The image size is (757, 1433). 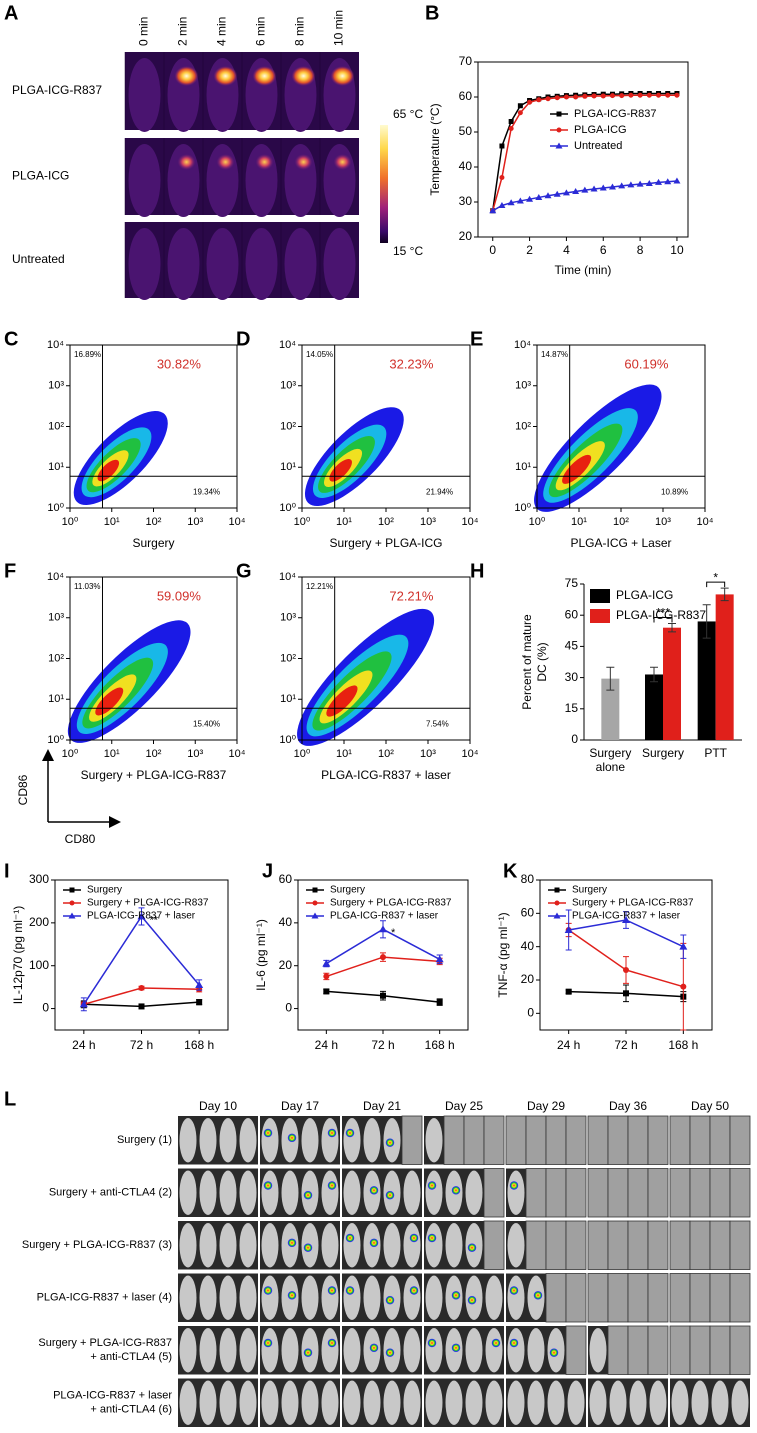 What do you see at coordinates (572, 614) in the screenshot?
I see `y-tick-label: 60` at bounding box center [572, 614].